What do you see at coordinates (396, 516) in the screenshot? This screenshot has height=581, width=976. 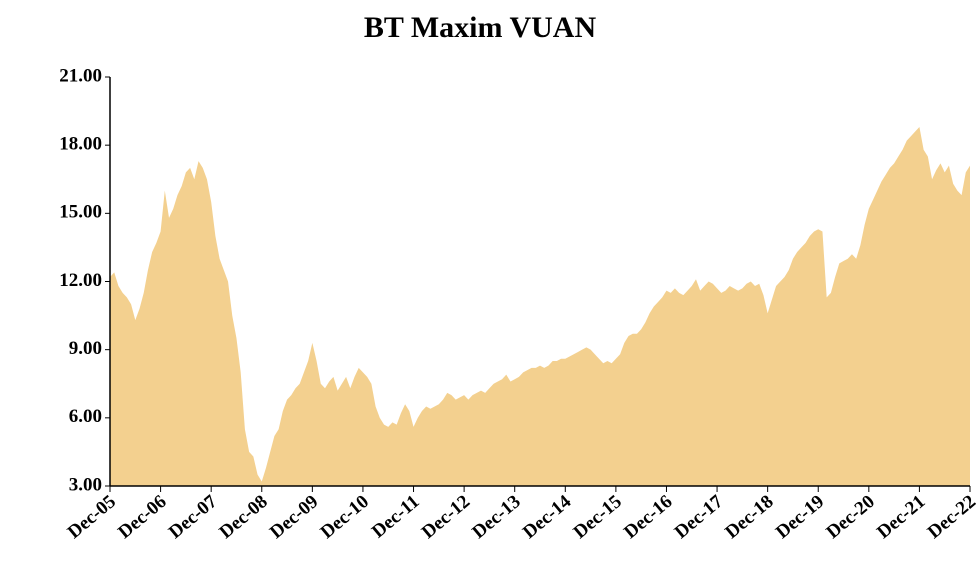 I see `x-tick-label: Dec-11` at bounding box center [396, 516].